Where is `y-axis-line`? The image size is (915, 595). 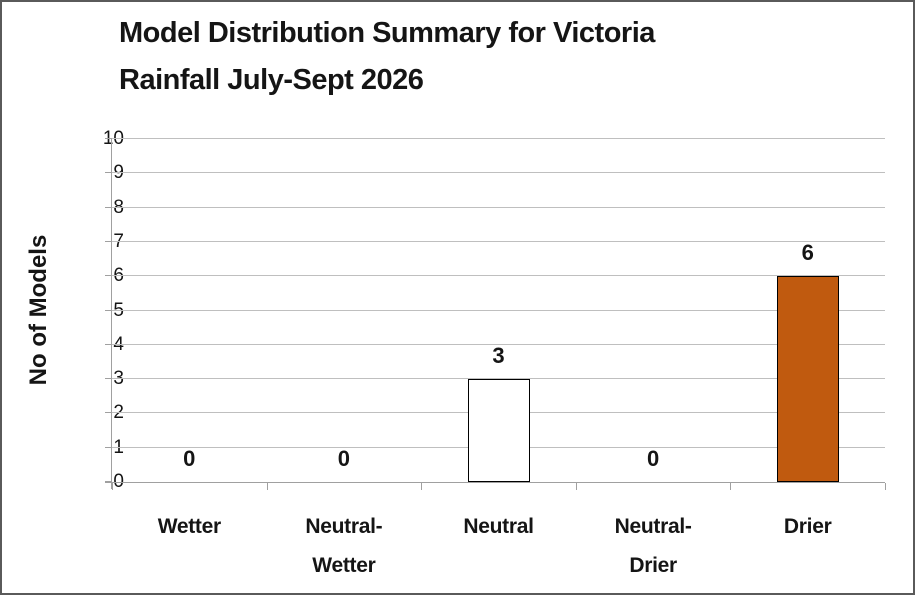
y-axis-line is located at coordinates (111, 314).